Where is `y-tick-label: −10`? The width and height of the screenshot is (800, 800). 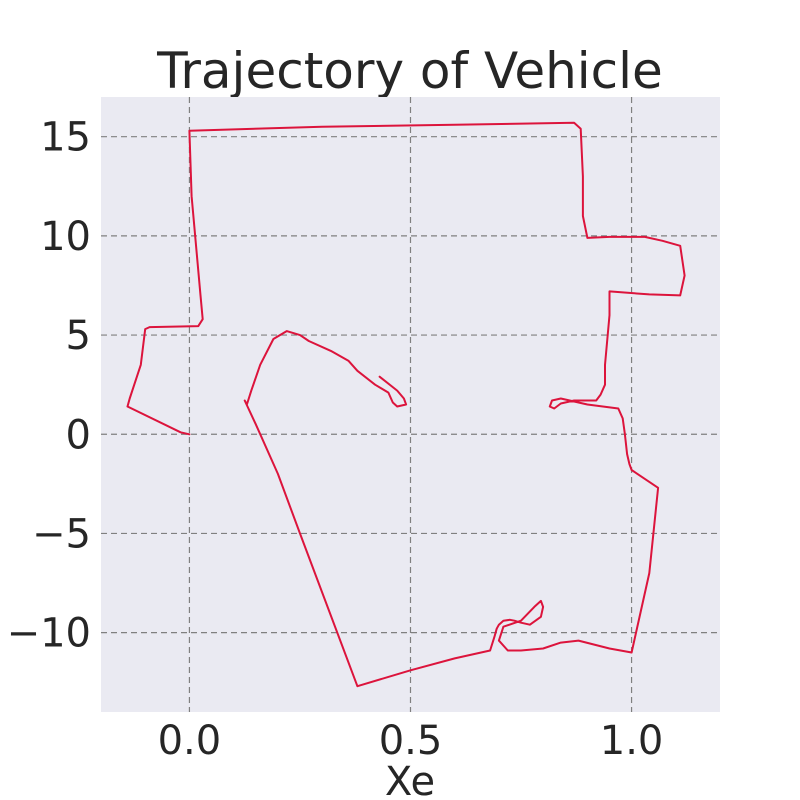
y-tick-label: −10 is located at coordinates (49, 634).